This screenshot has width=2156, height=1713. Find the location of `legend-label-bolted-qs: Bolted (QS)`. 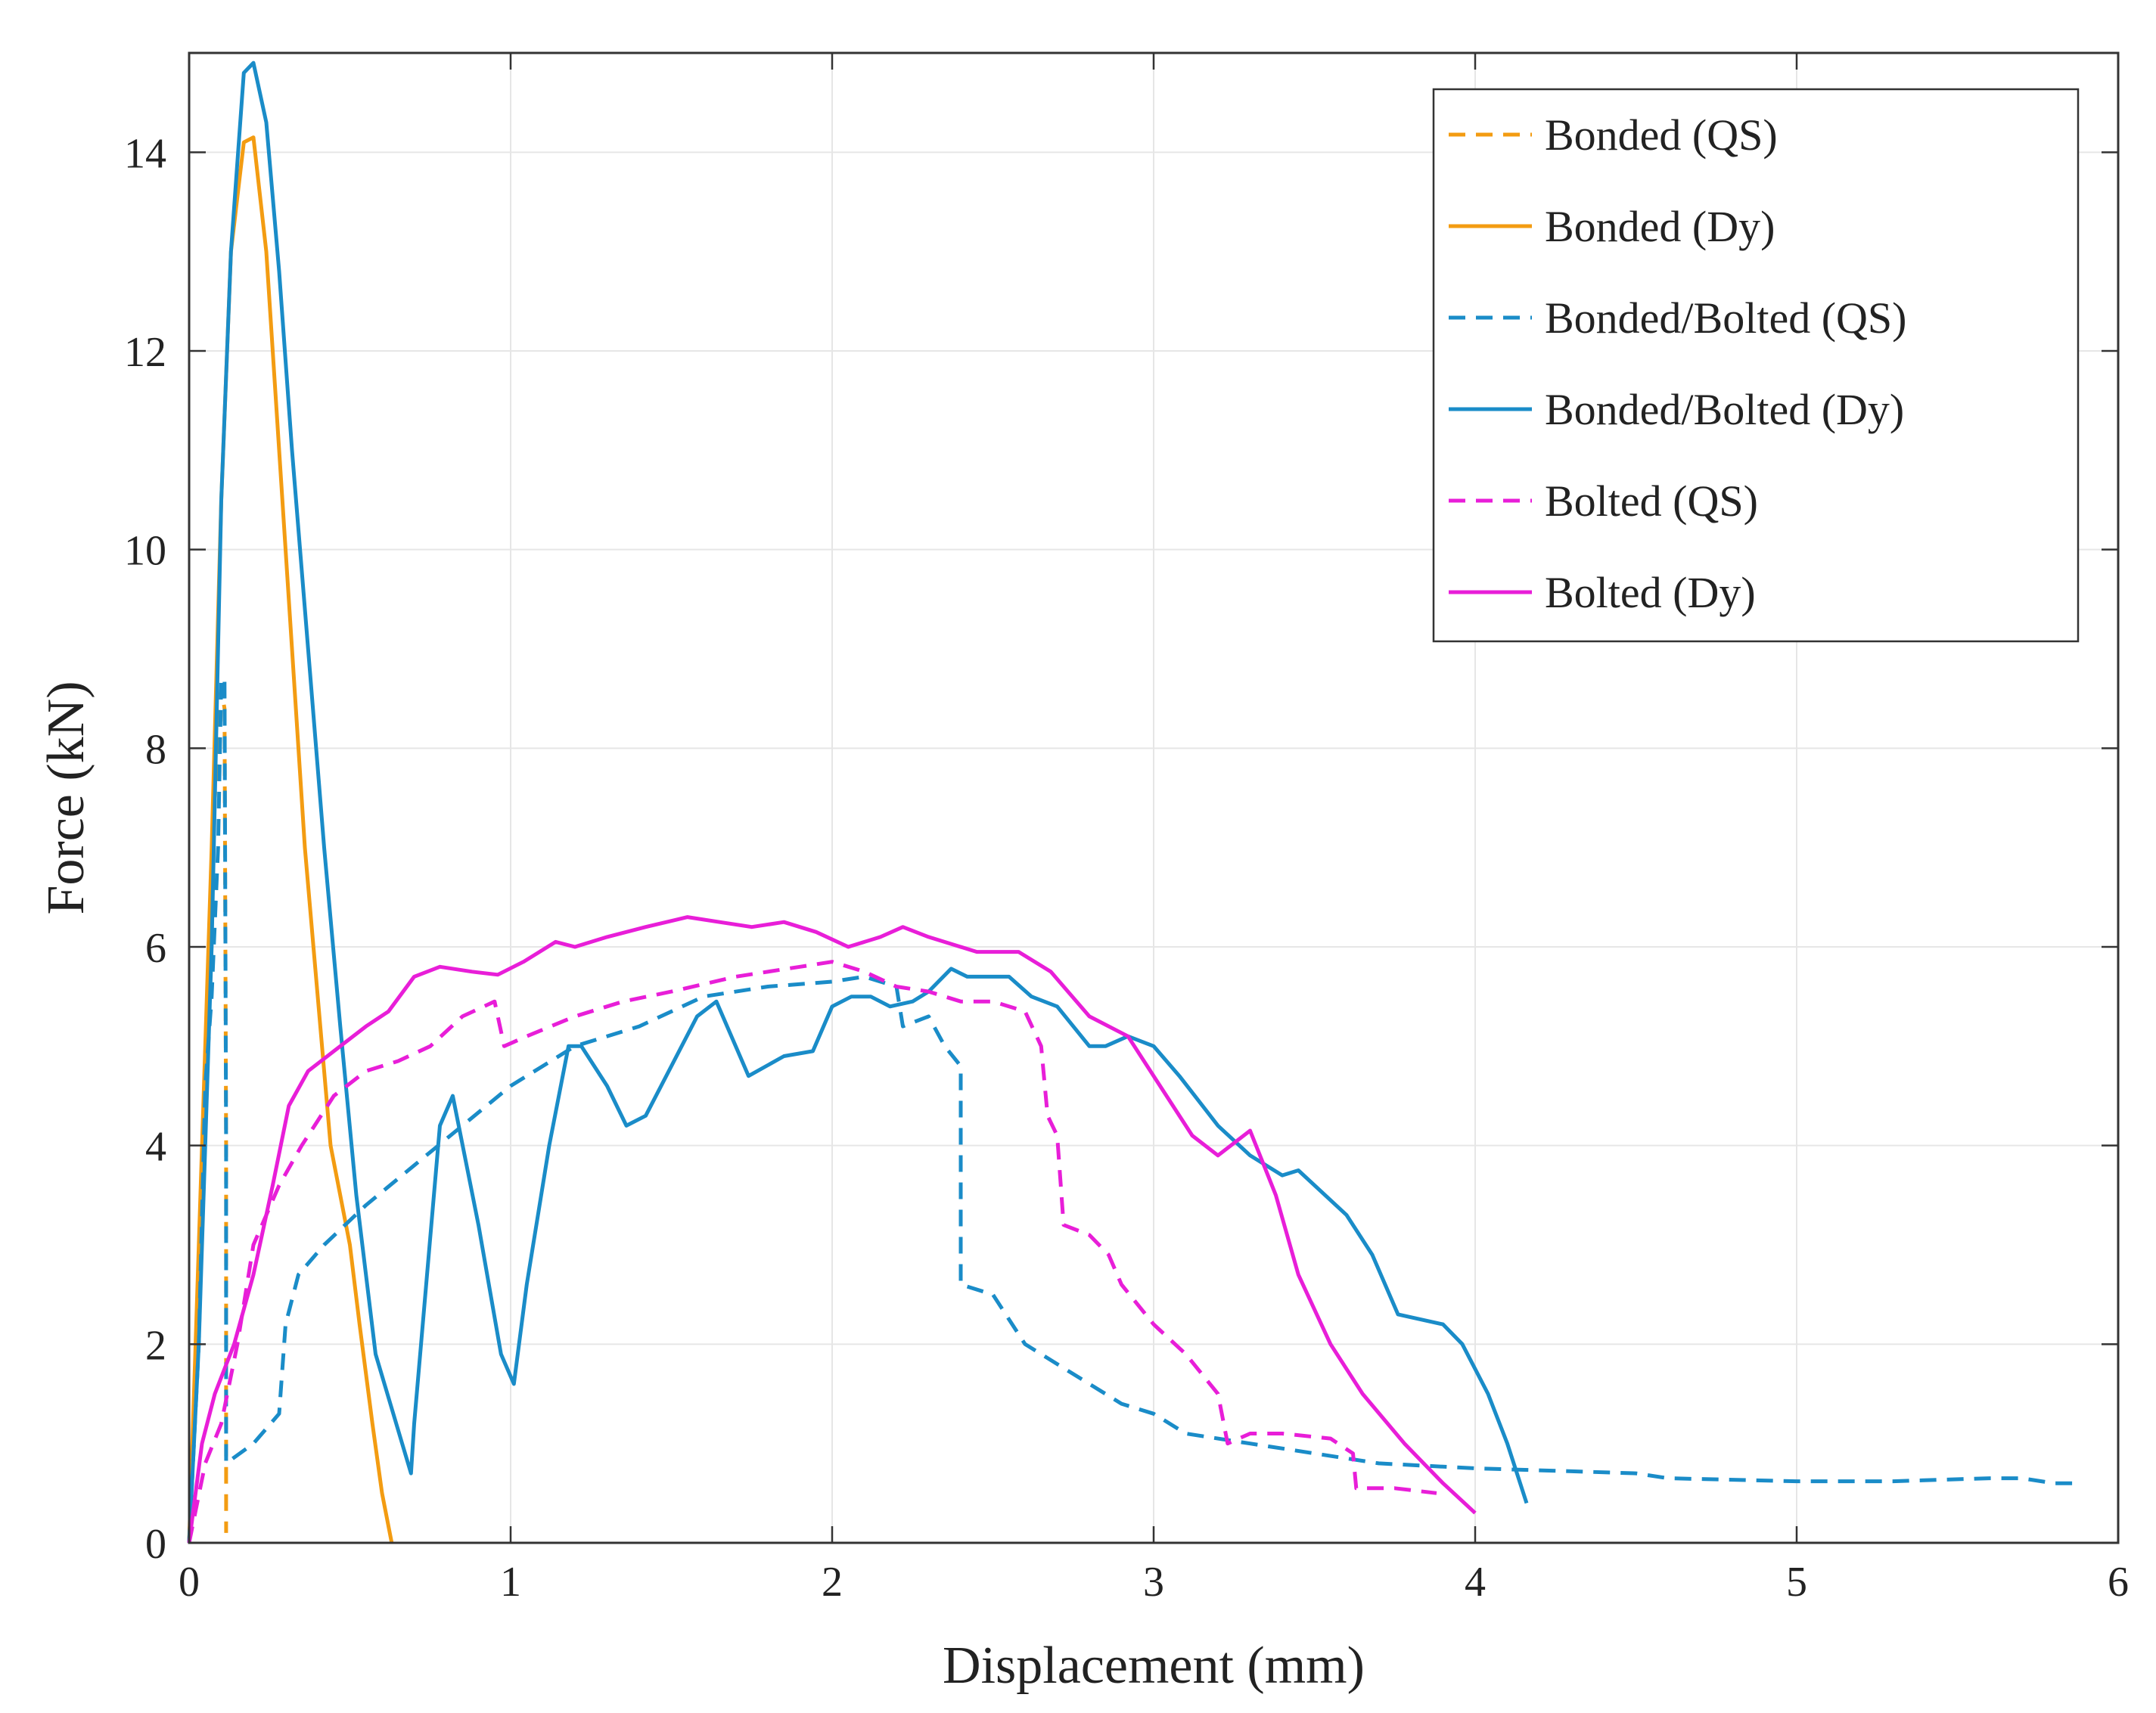

legend-label-bolted-qs: Bolted (QS) is located at coordinates (1651, 501).